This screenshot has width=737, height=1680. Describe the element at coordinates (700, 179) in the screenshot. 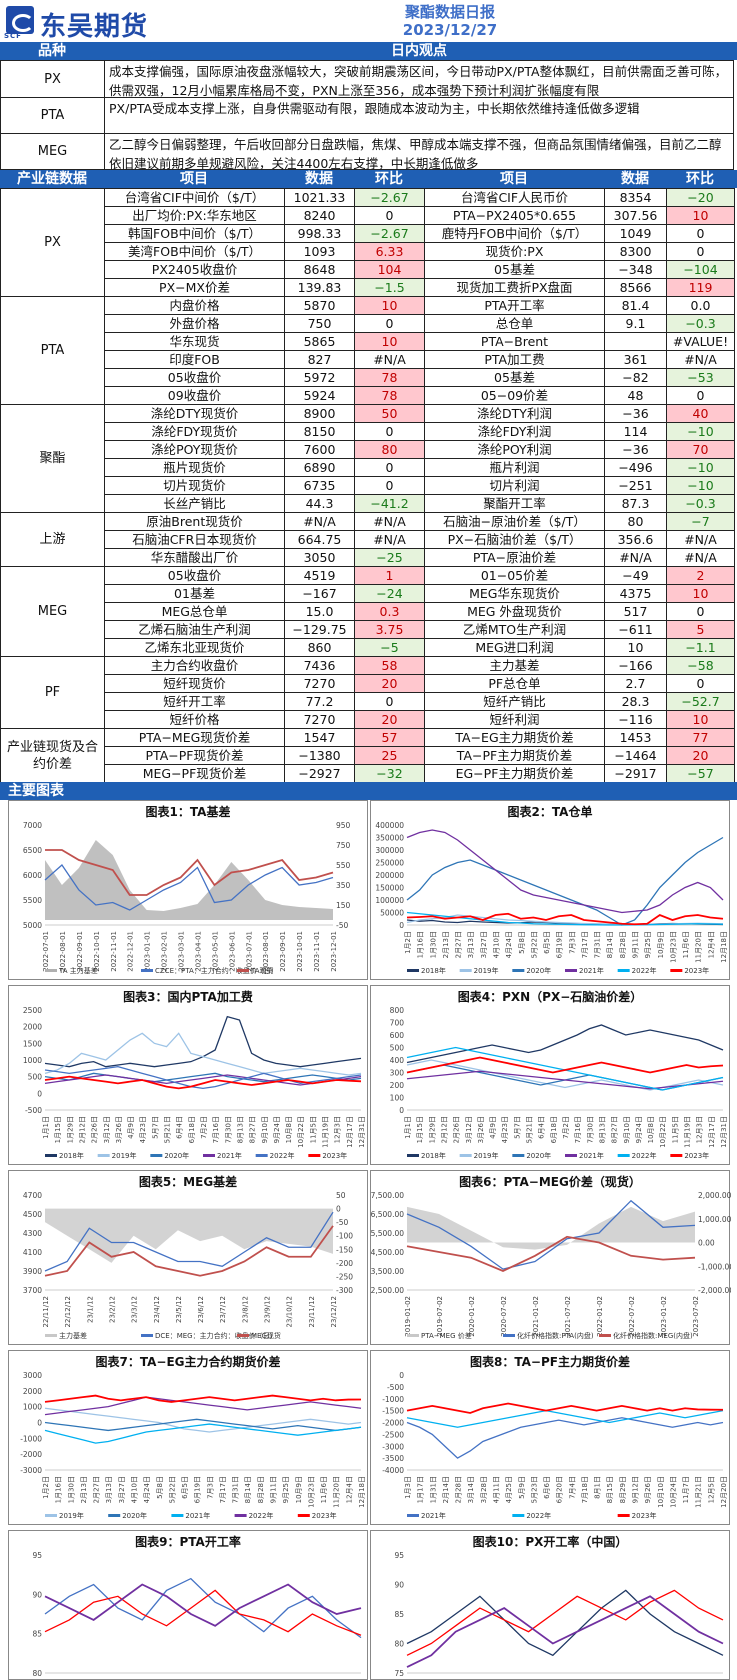

I see `col-header: 环比` at that location.